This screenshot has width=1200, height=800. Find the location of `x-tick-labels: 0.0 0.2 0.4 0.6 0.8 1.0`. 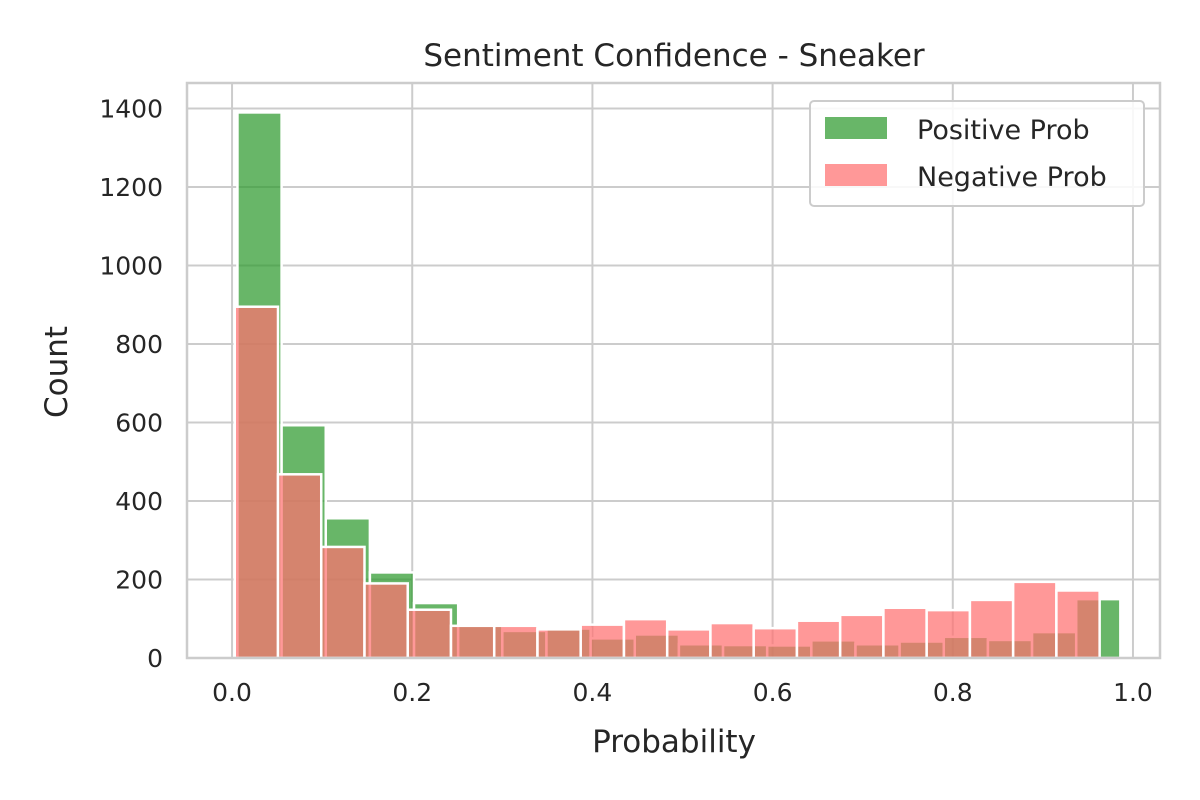

x-tick-labels: 0.0 0.2 0.4 0.6 0.8 1.0 is located at coordinates (682, 692).